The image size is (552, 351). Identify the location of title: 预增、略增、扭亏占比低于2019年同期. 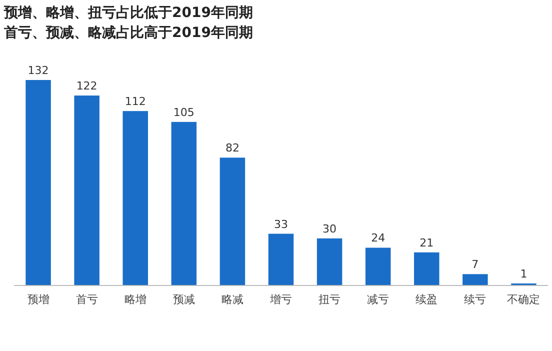
(128, 13).